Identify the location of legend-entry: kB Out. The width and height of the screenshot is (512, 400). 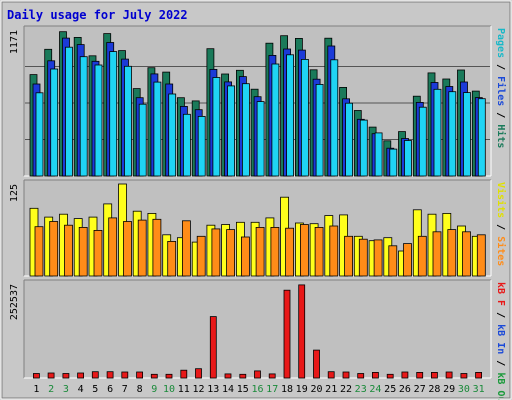
(500, 386).